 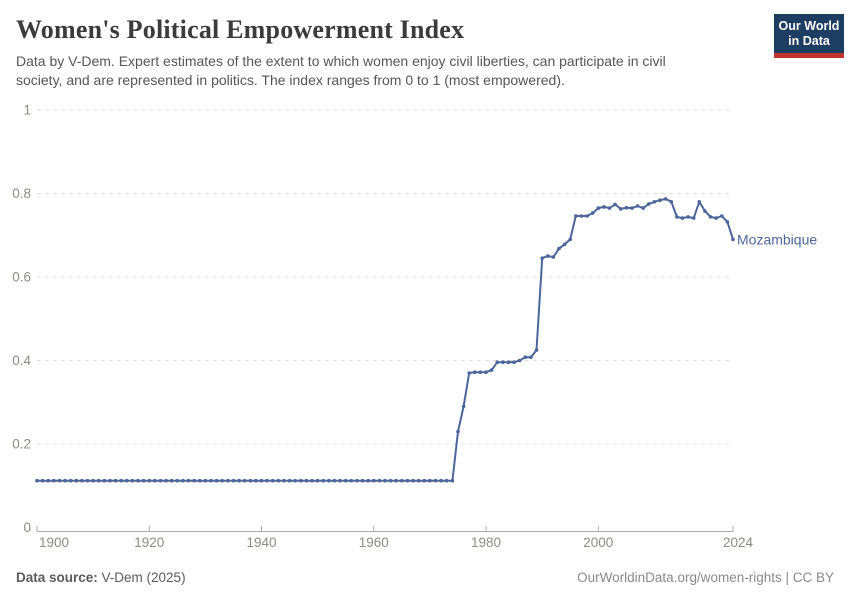 What do you see at coordinates (777, 239) in the screenshot?
I see `series-label-mozambique: Mozambique` at bounding box center [777, 239].